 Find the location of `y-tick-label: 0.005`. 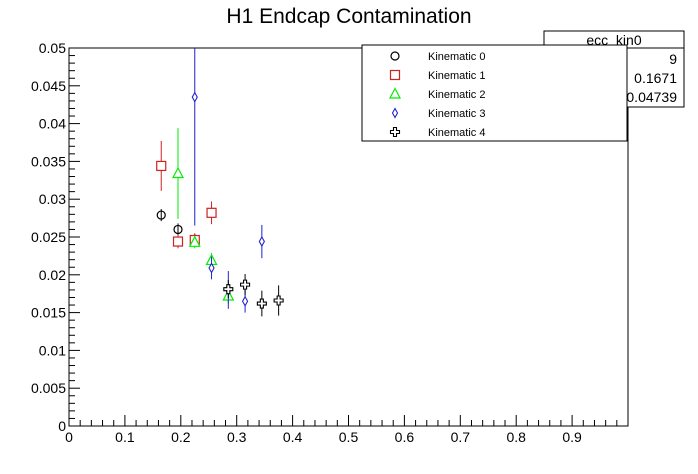

y-tick-label: 0.005 is located at coordinates (48, 388).